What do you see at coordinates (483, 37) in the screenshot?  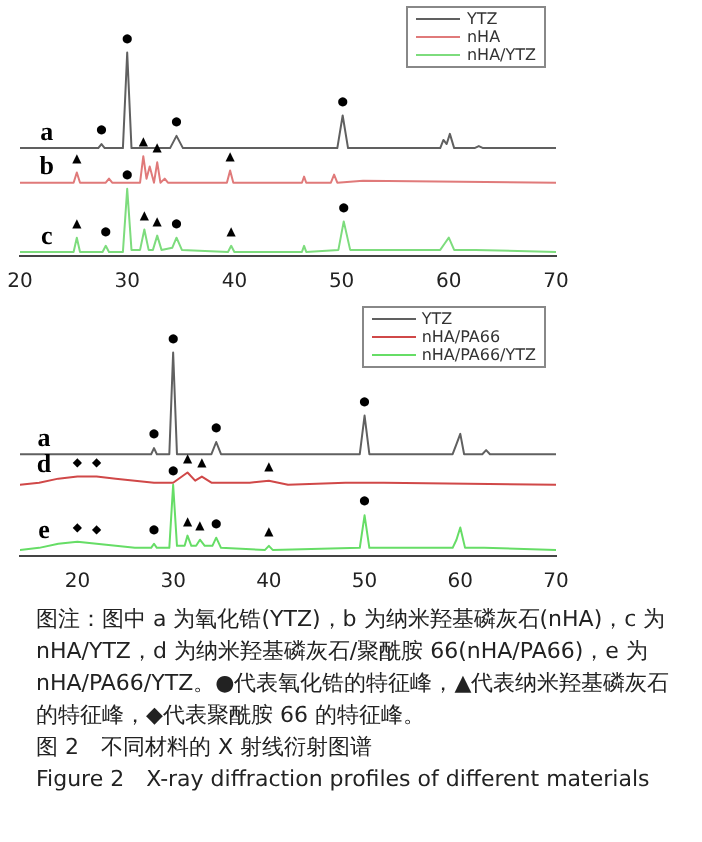 I see `legend-label: nHA` at bounding box center [483, 37].